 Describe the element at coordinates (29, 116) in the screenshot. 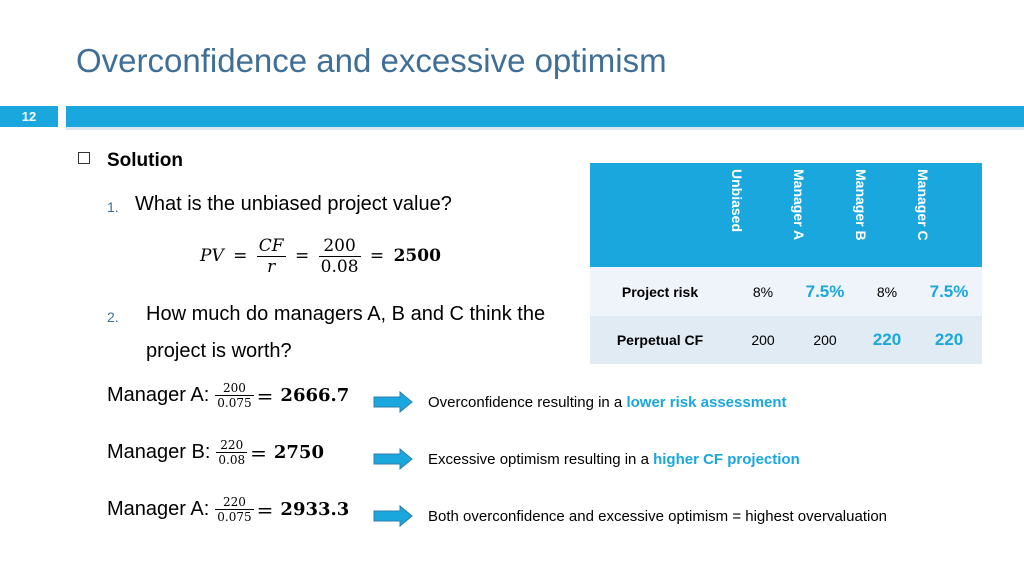

I see `page-number: 12` at that location.